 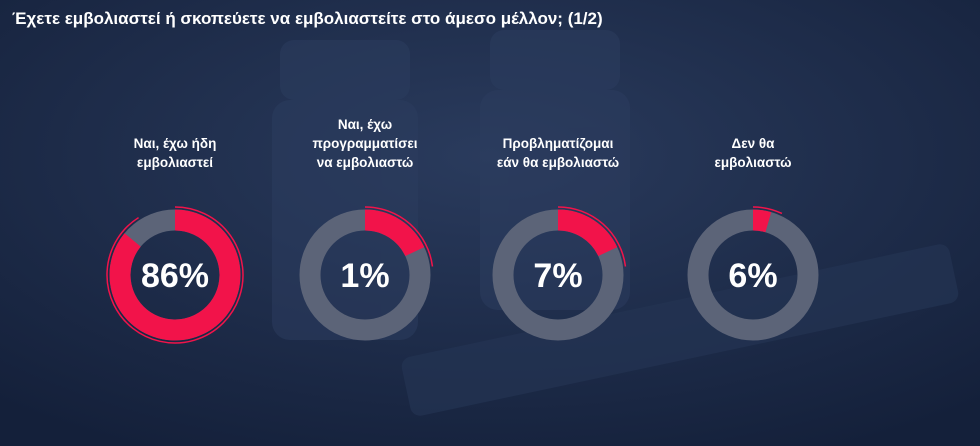 I want to click on category-label: Δεν θα εμβολιαστώ, so click(x=753, y=153).